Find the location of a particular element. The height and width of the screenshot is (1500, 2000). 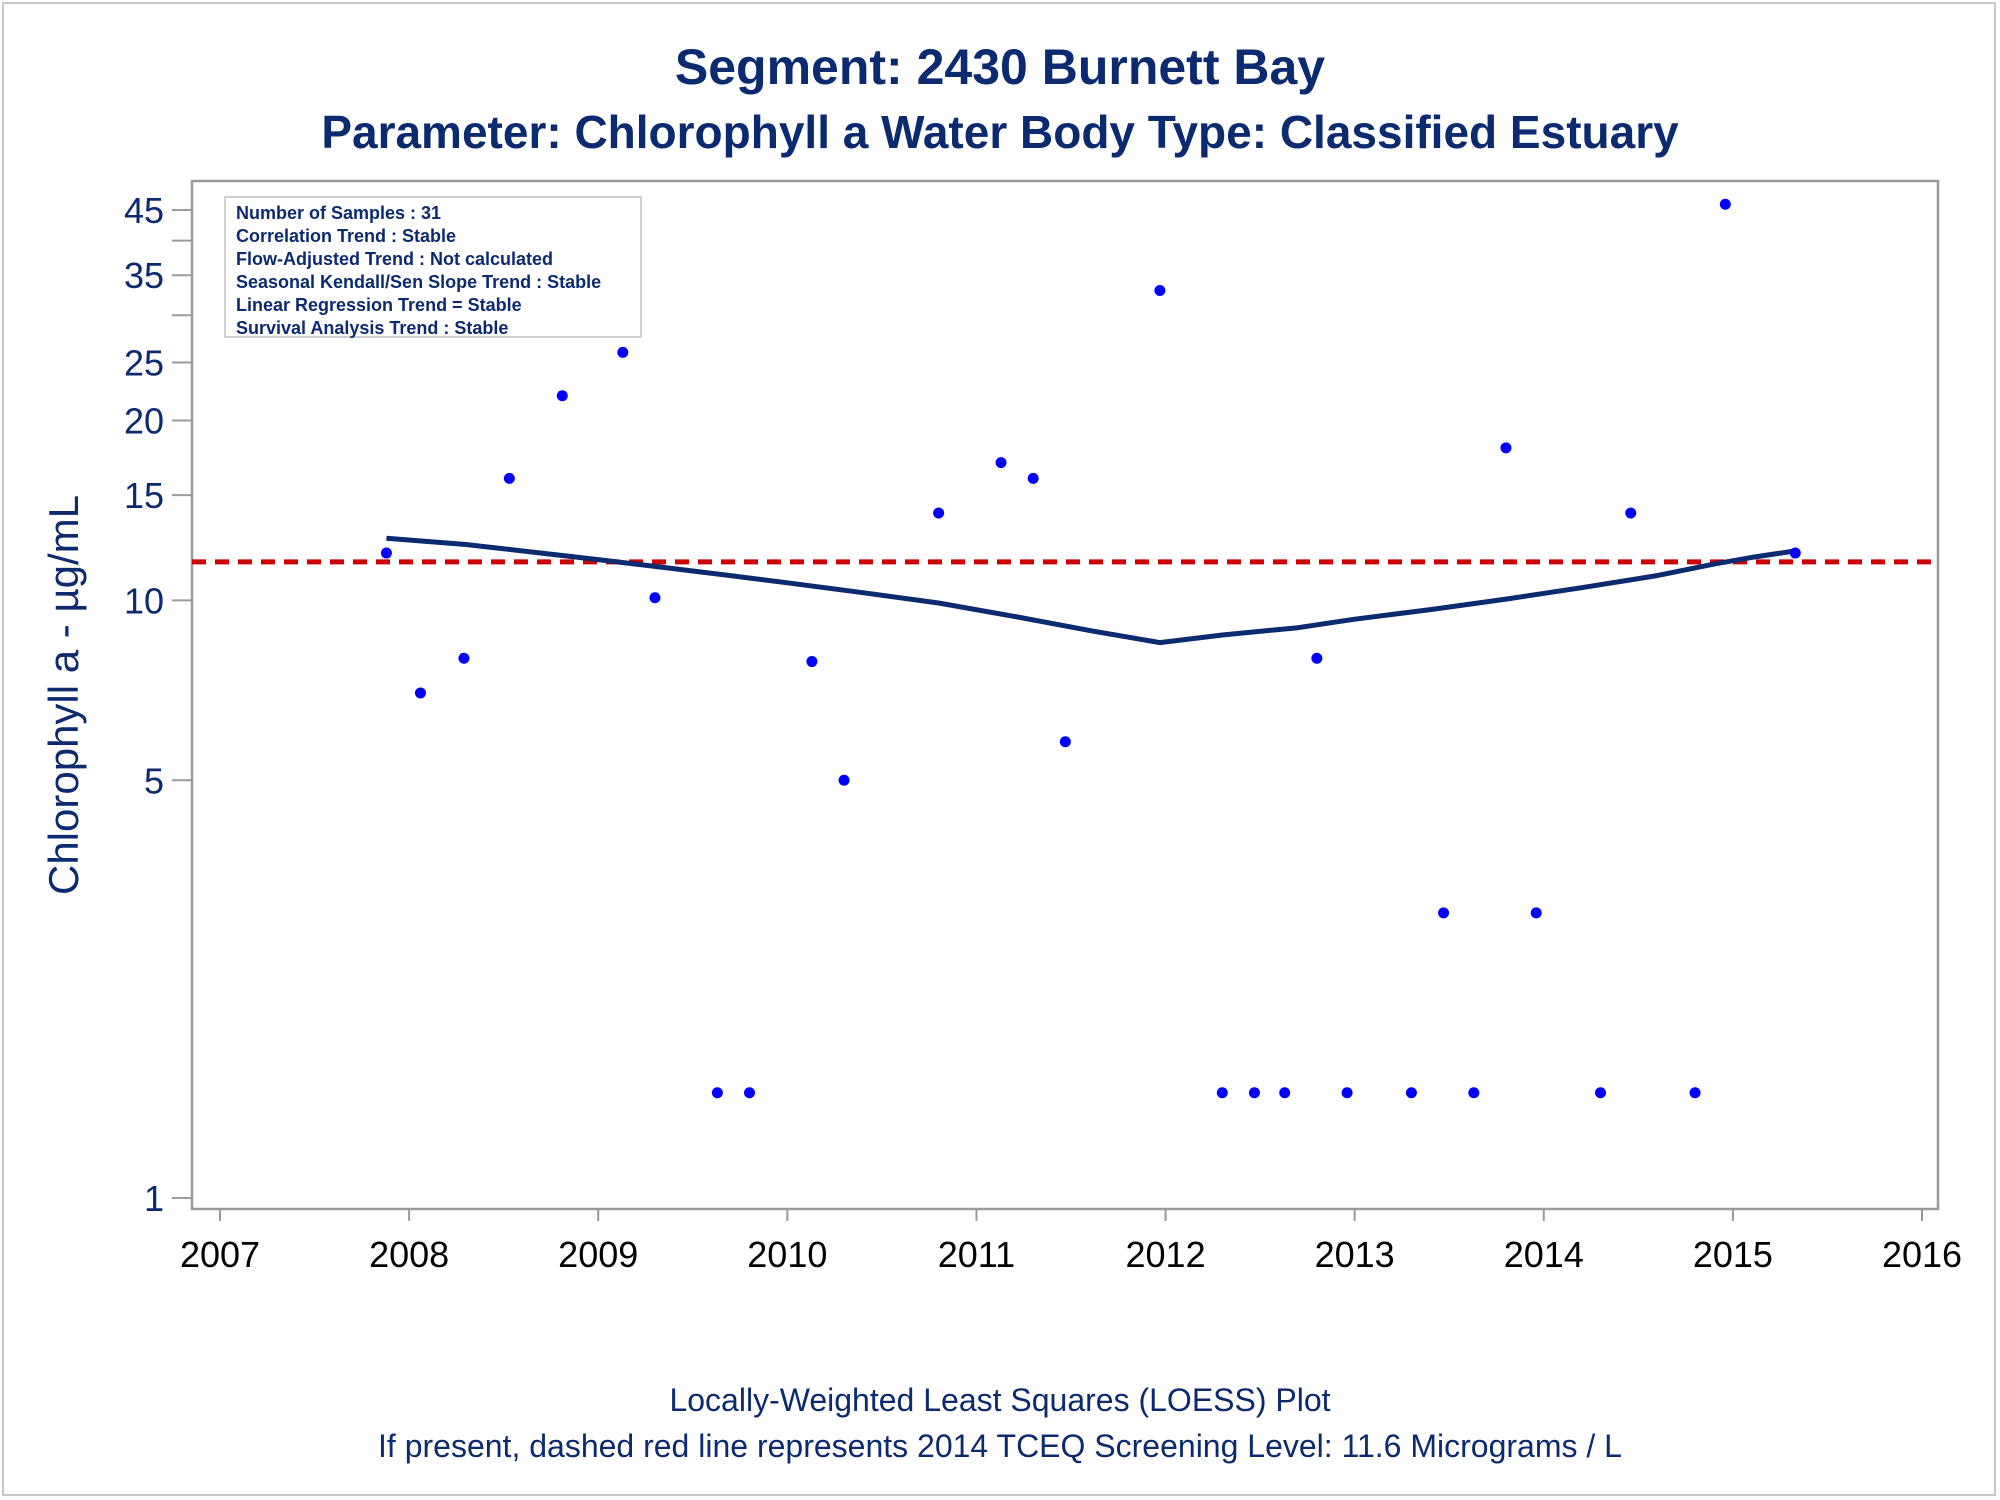

x-tick-label: 2015 is located at coordinates (1733, 1254).